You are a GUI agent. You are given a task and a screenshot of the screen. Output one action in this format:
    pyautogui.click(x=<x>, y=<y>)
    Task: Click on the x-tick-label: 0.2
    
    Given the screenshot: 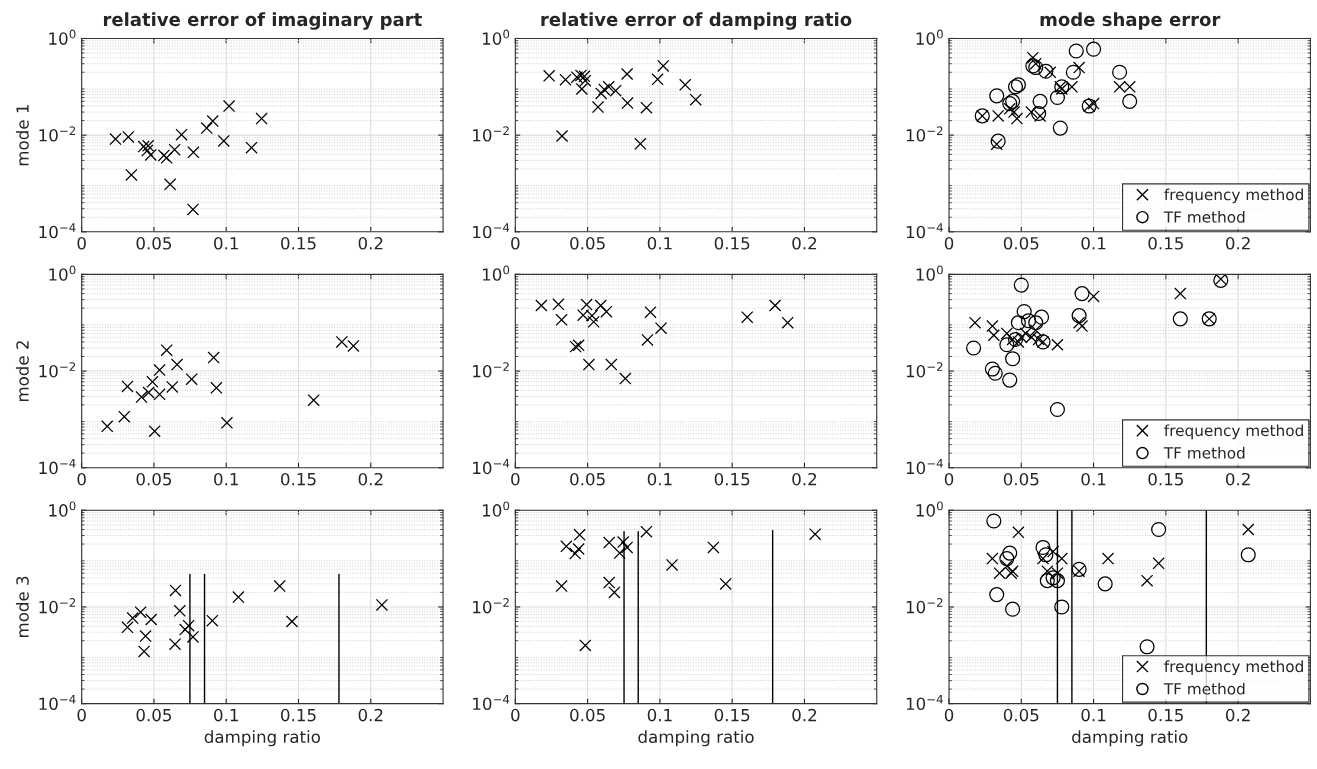 What is the action you would take?
    pyautogui.click(x=804, y=479)
    